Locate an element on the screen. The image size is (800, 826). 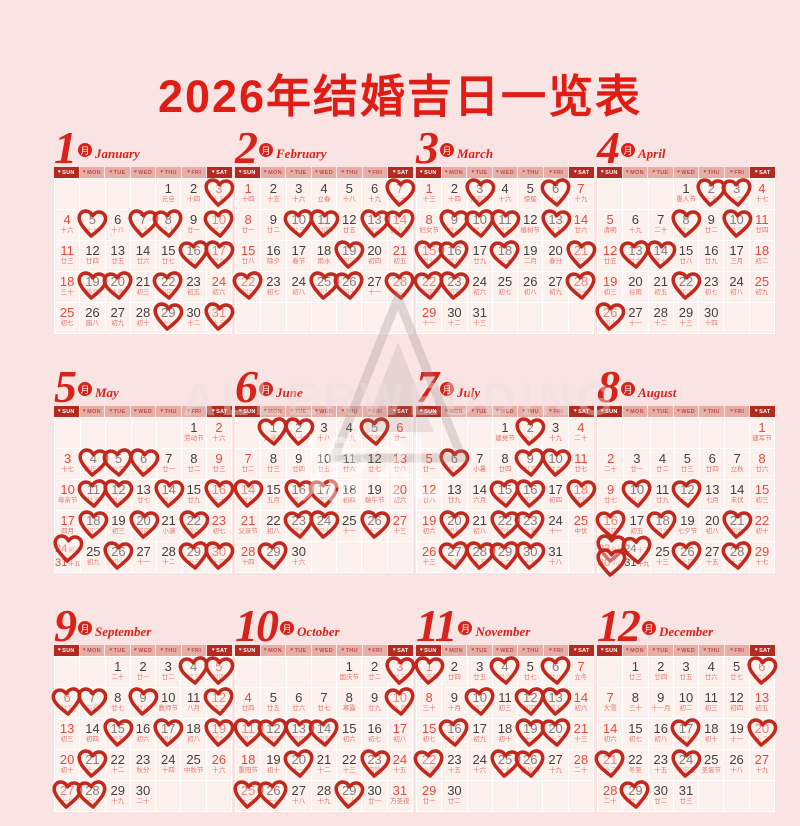
day-cell: 20 初六 is located at coordinates (399, 495).